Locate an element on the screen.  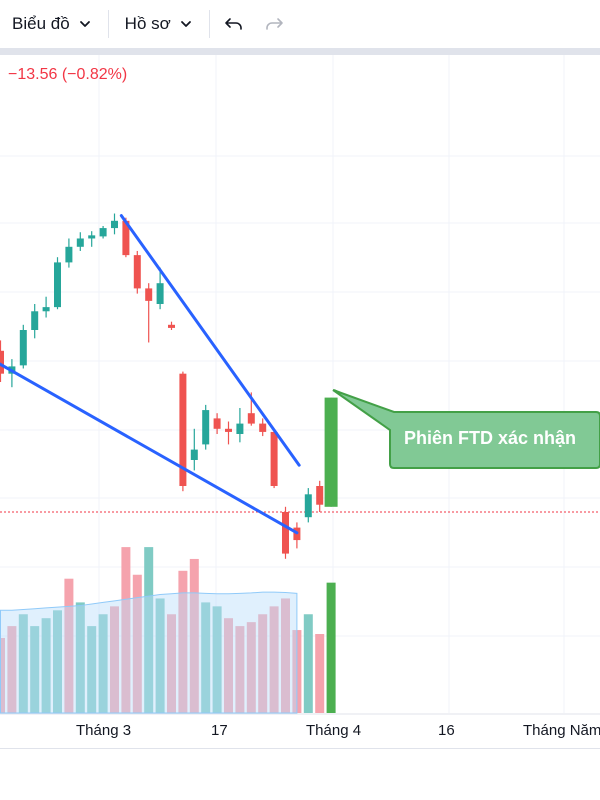
profile-menu-label: Hồ sơ is located at coordinates (147, 23).